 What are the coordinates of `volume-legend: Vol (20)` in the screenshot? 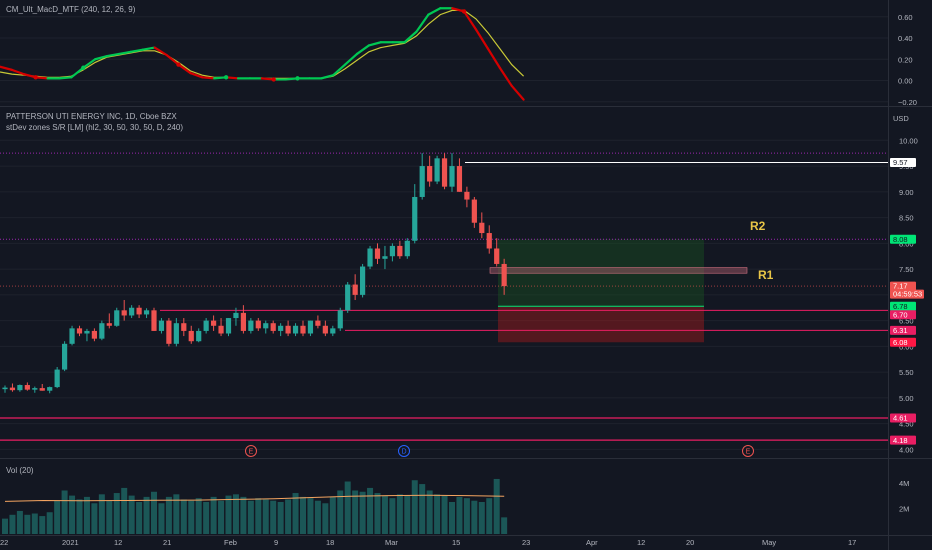 It's located at (20, 470).